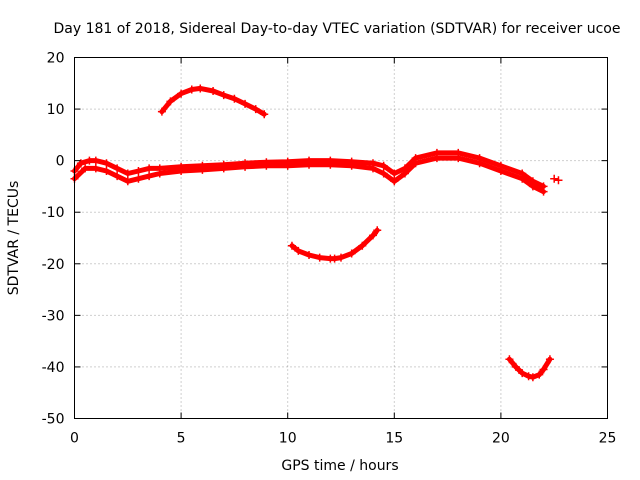 This screenshot has width=640, height=480. I want to click on x-tick-label: 25, so click(608, 439).